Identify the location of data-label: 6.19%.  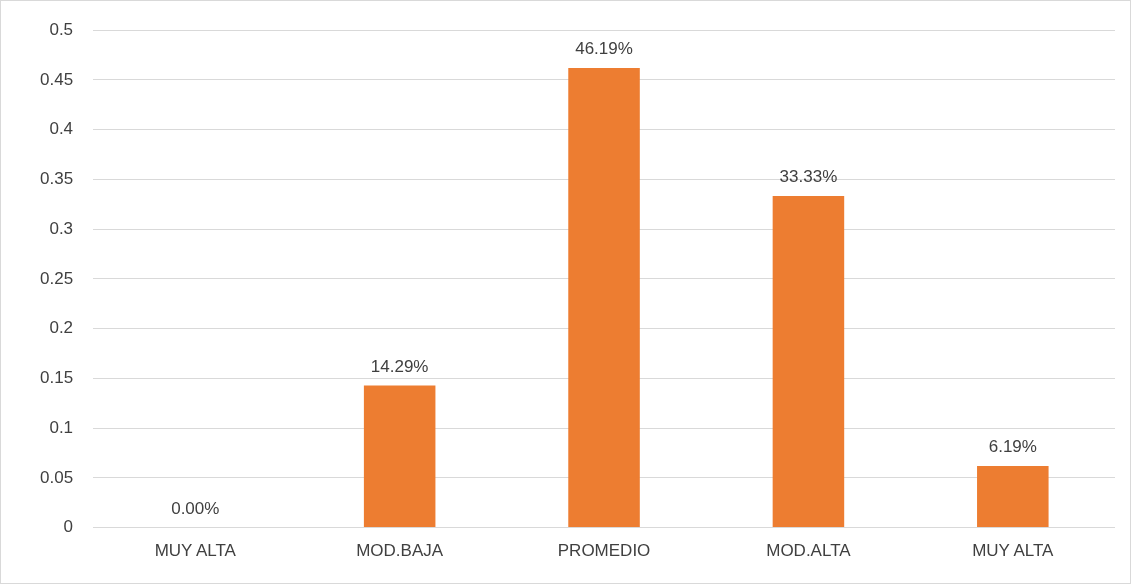
(1012, 447).